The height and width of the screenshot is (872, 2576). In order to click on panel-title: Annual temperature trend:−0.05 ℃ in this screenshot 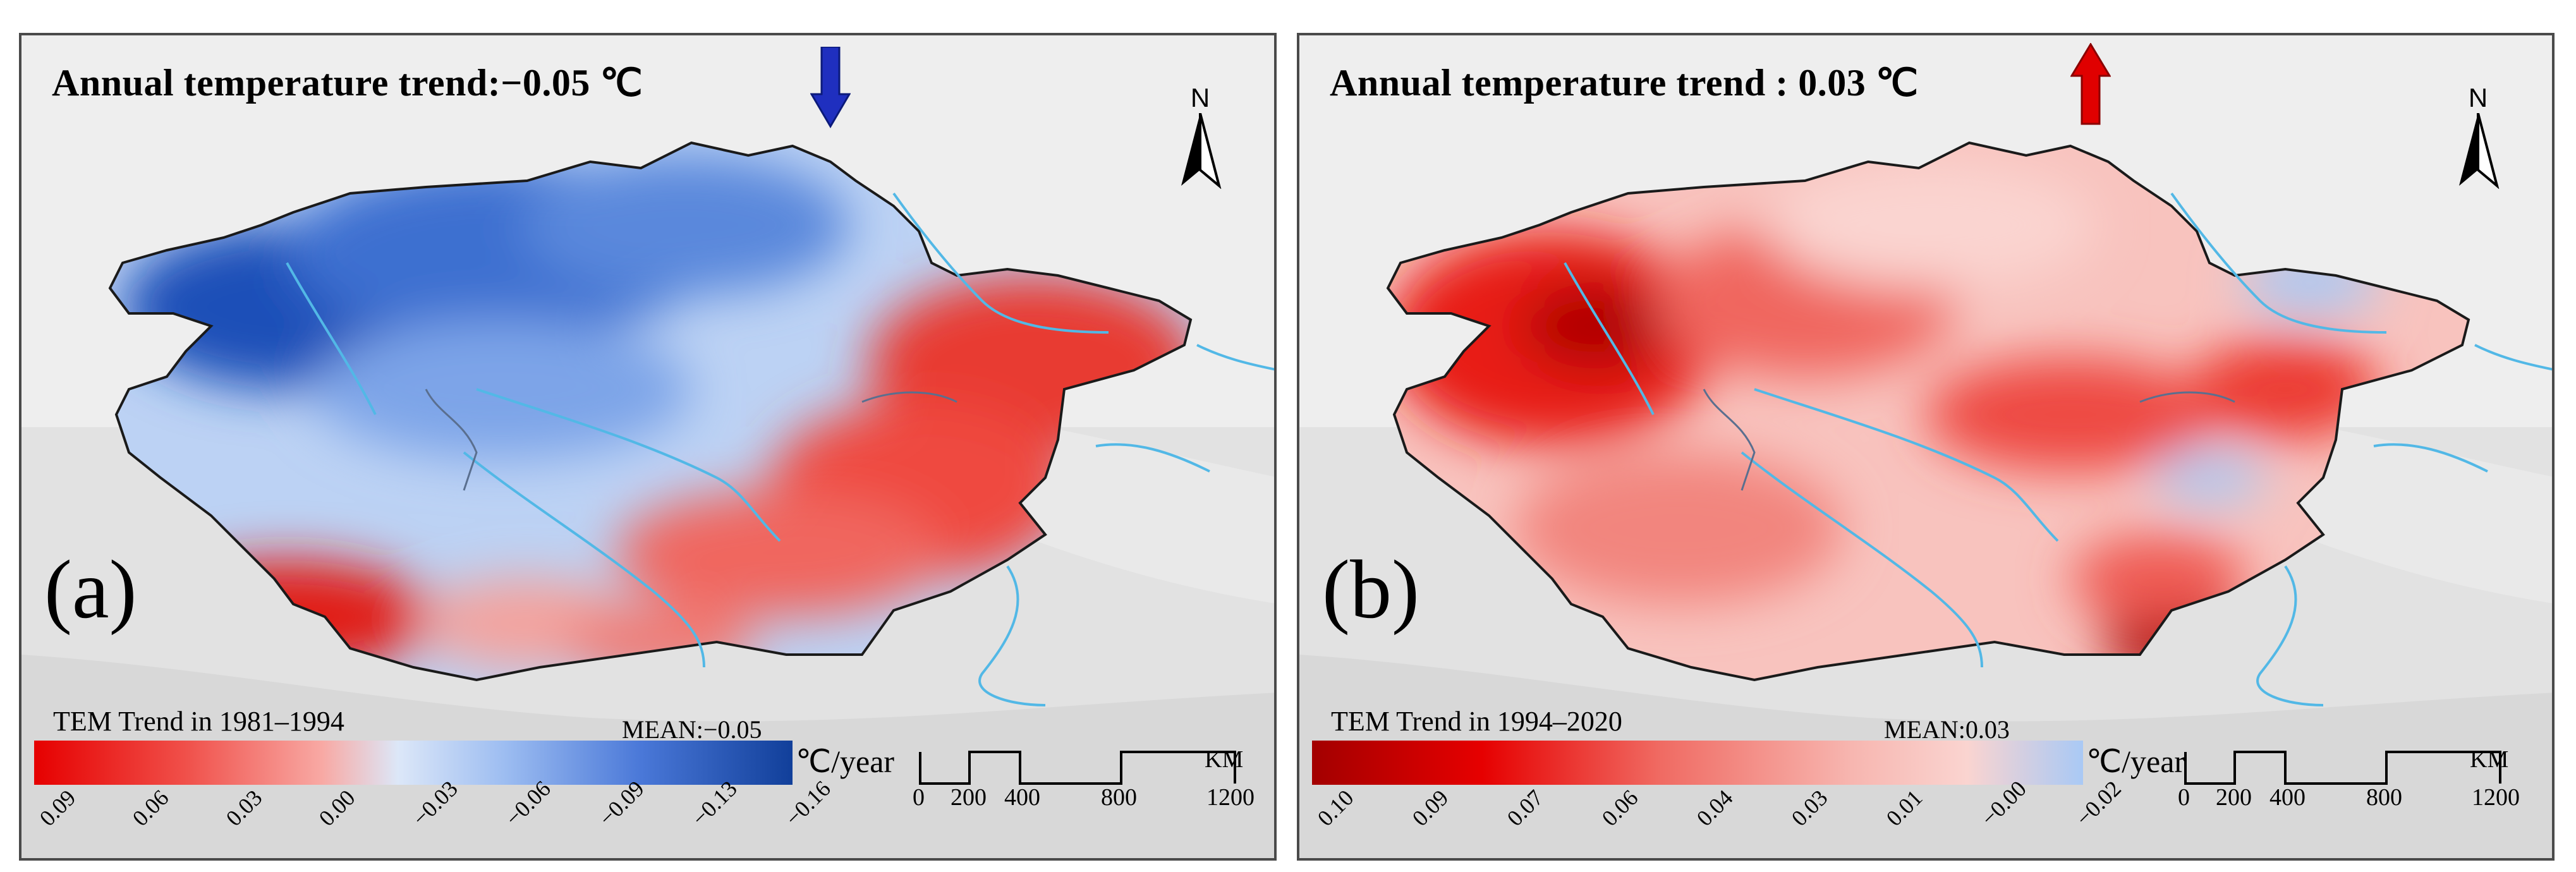, I will do `click(347, 83)`.